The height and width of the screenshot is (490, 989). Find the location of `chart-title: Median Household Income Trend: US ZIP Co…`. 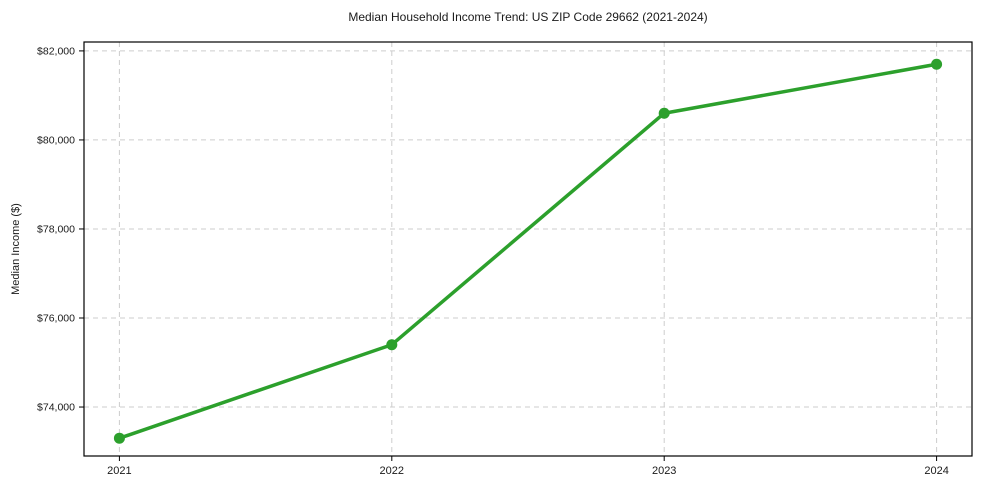

chart-title: Median Household Income Trend: US ZIP Co… is located at coordinates (528, 17).